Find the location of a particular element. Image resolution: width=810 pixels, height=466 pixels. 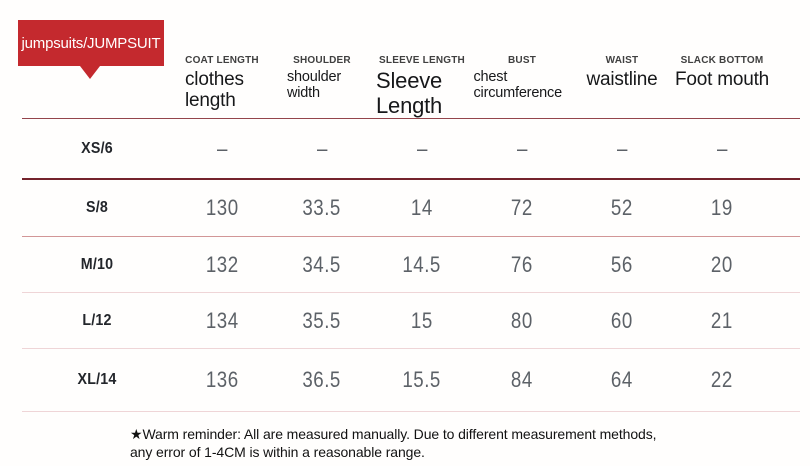

column-header-waist: WAIST waistline is located at coordinates (622, 71).